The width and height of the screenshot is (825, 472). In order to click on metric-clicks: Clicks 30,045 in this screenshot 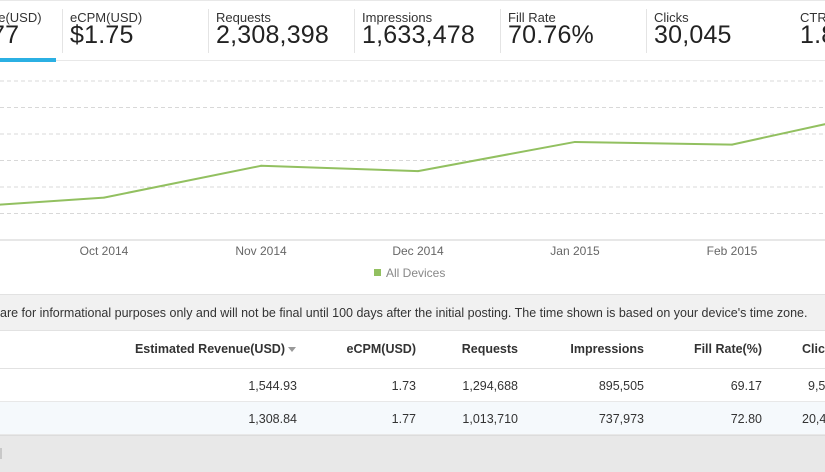, I will do `click(715, 31)`.